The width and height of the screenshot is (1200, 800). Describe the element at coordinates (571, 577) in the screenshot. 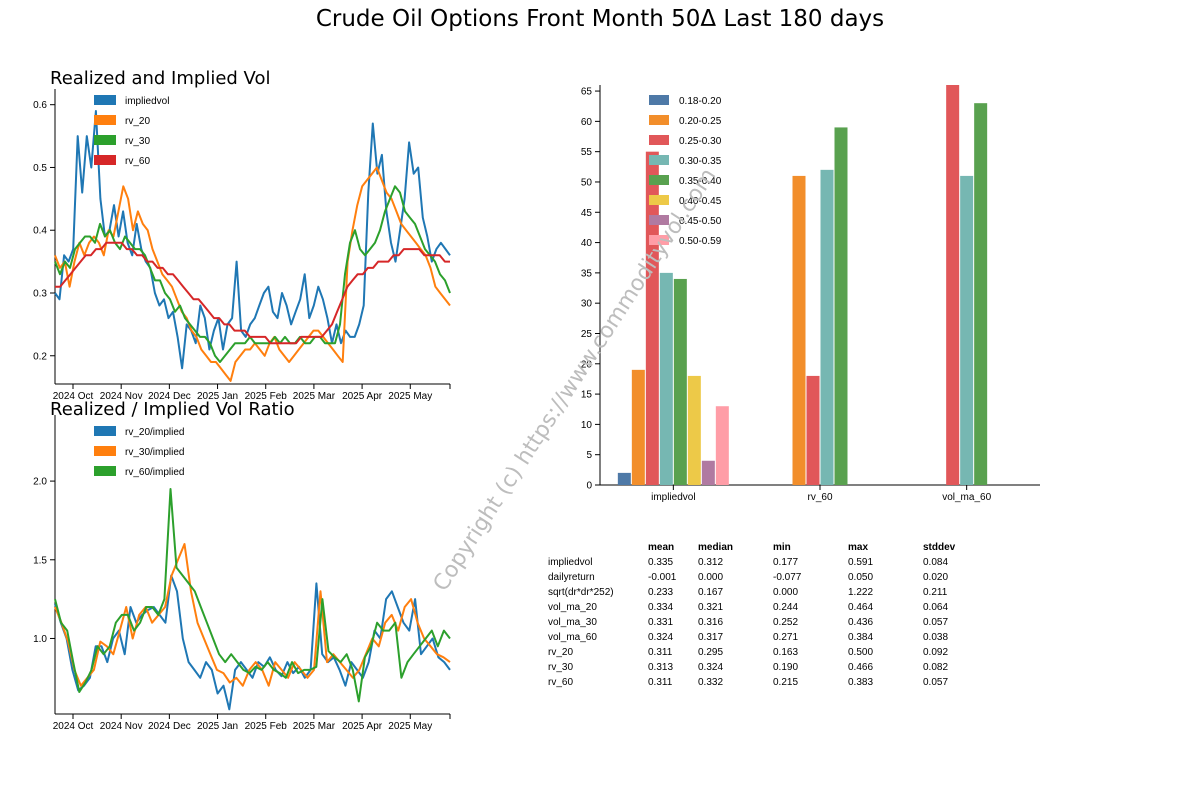

I see `stats-row-label: dailyreturn` at that location.